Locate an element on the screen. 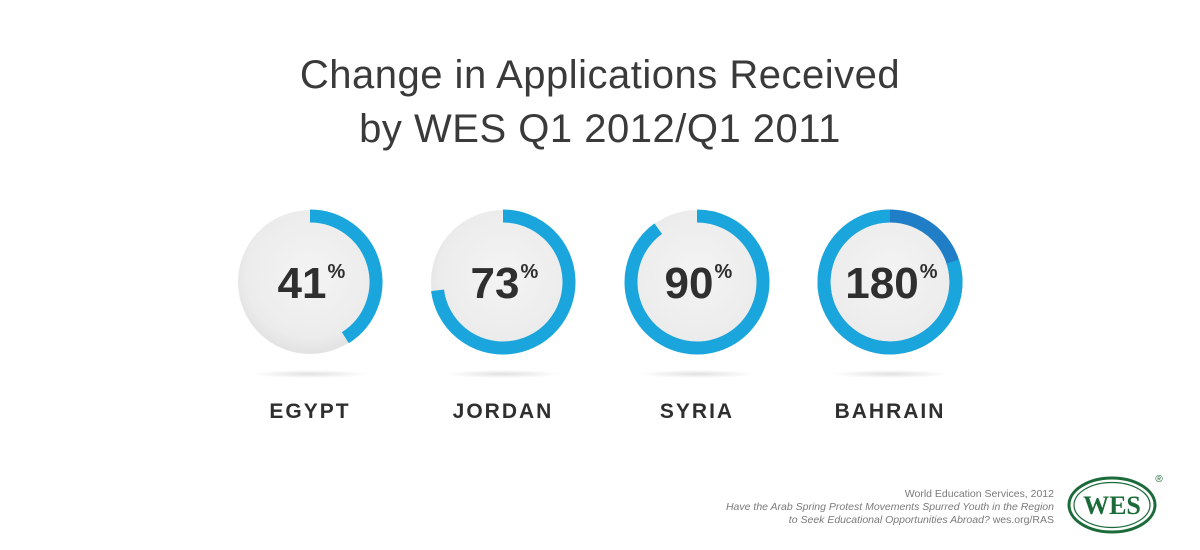 This screenshot has height=550, width=1200. donut-jordan: 73 % JORDAN is located at coordinates (503, 316).